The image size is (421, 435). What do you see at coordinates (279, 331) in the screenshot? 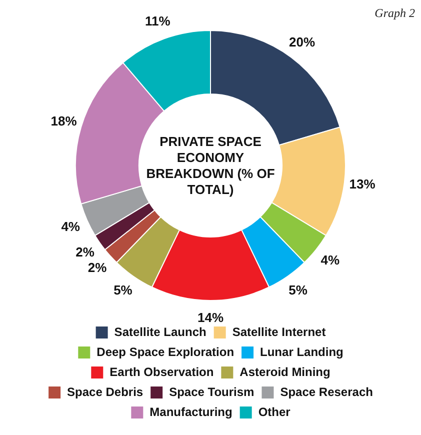
I see `legend-label: Satellite Internet` at bounding box center [279, 331].